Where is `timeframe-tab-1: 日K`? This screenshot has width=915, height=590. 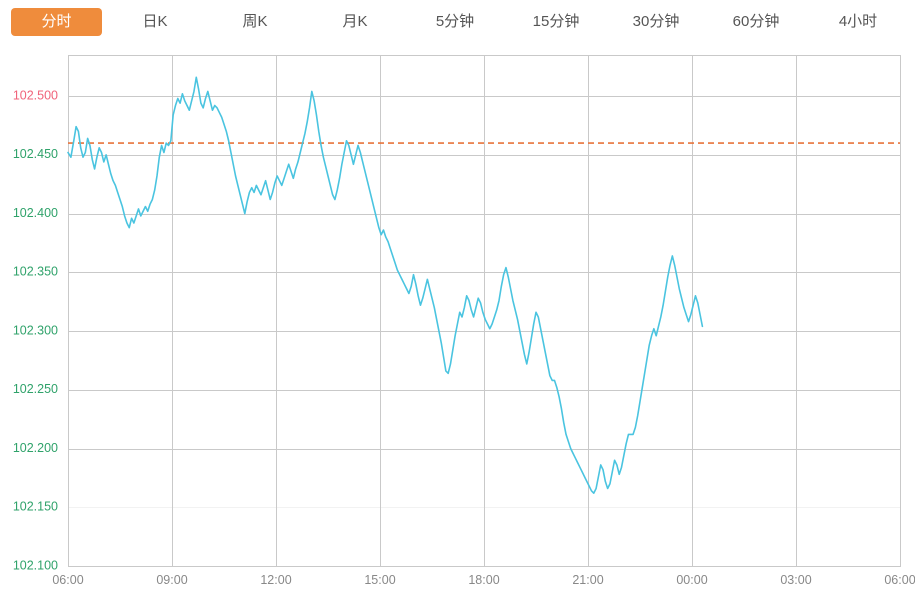 timeframe-tab-1: 日K is located at coordinates (155, 21).